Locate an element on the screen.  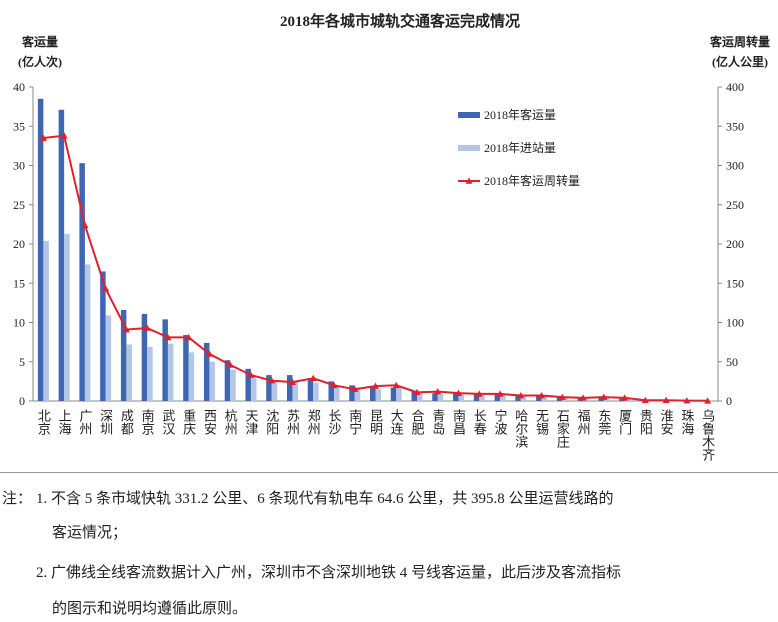
x-tick-label: 合肥 is located at coordinates (417, 422).